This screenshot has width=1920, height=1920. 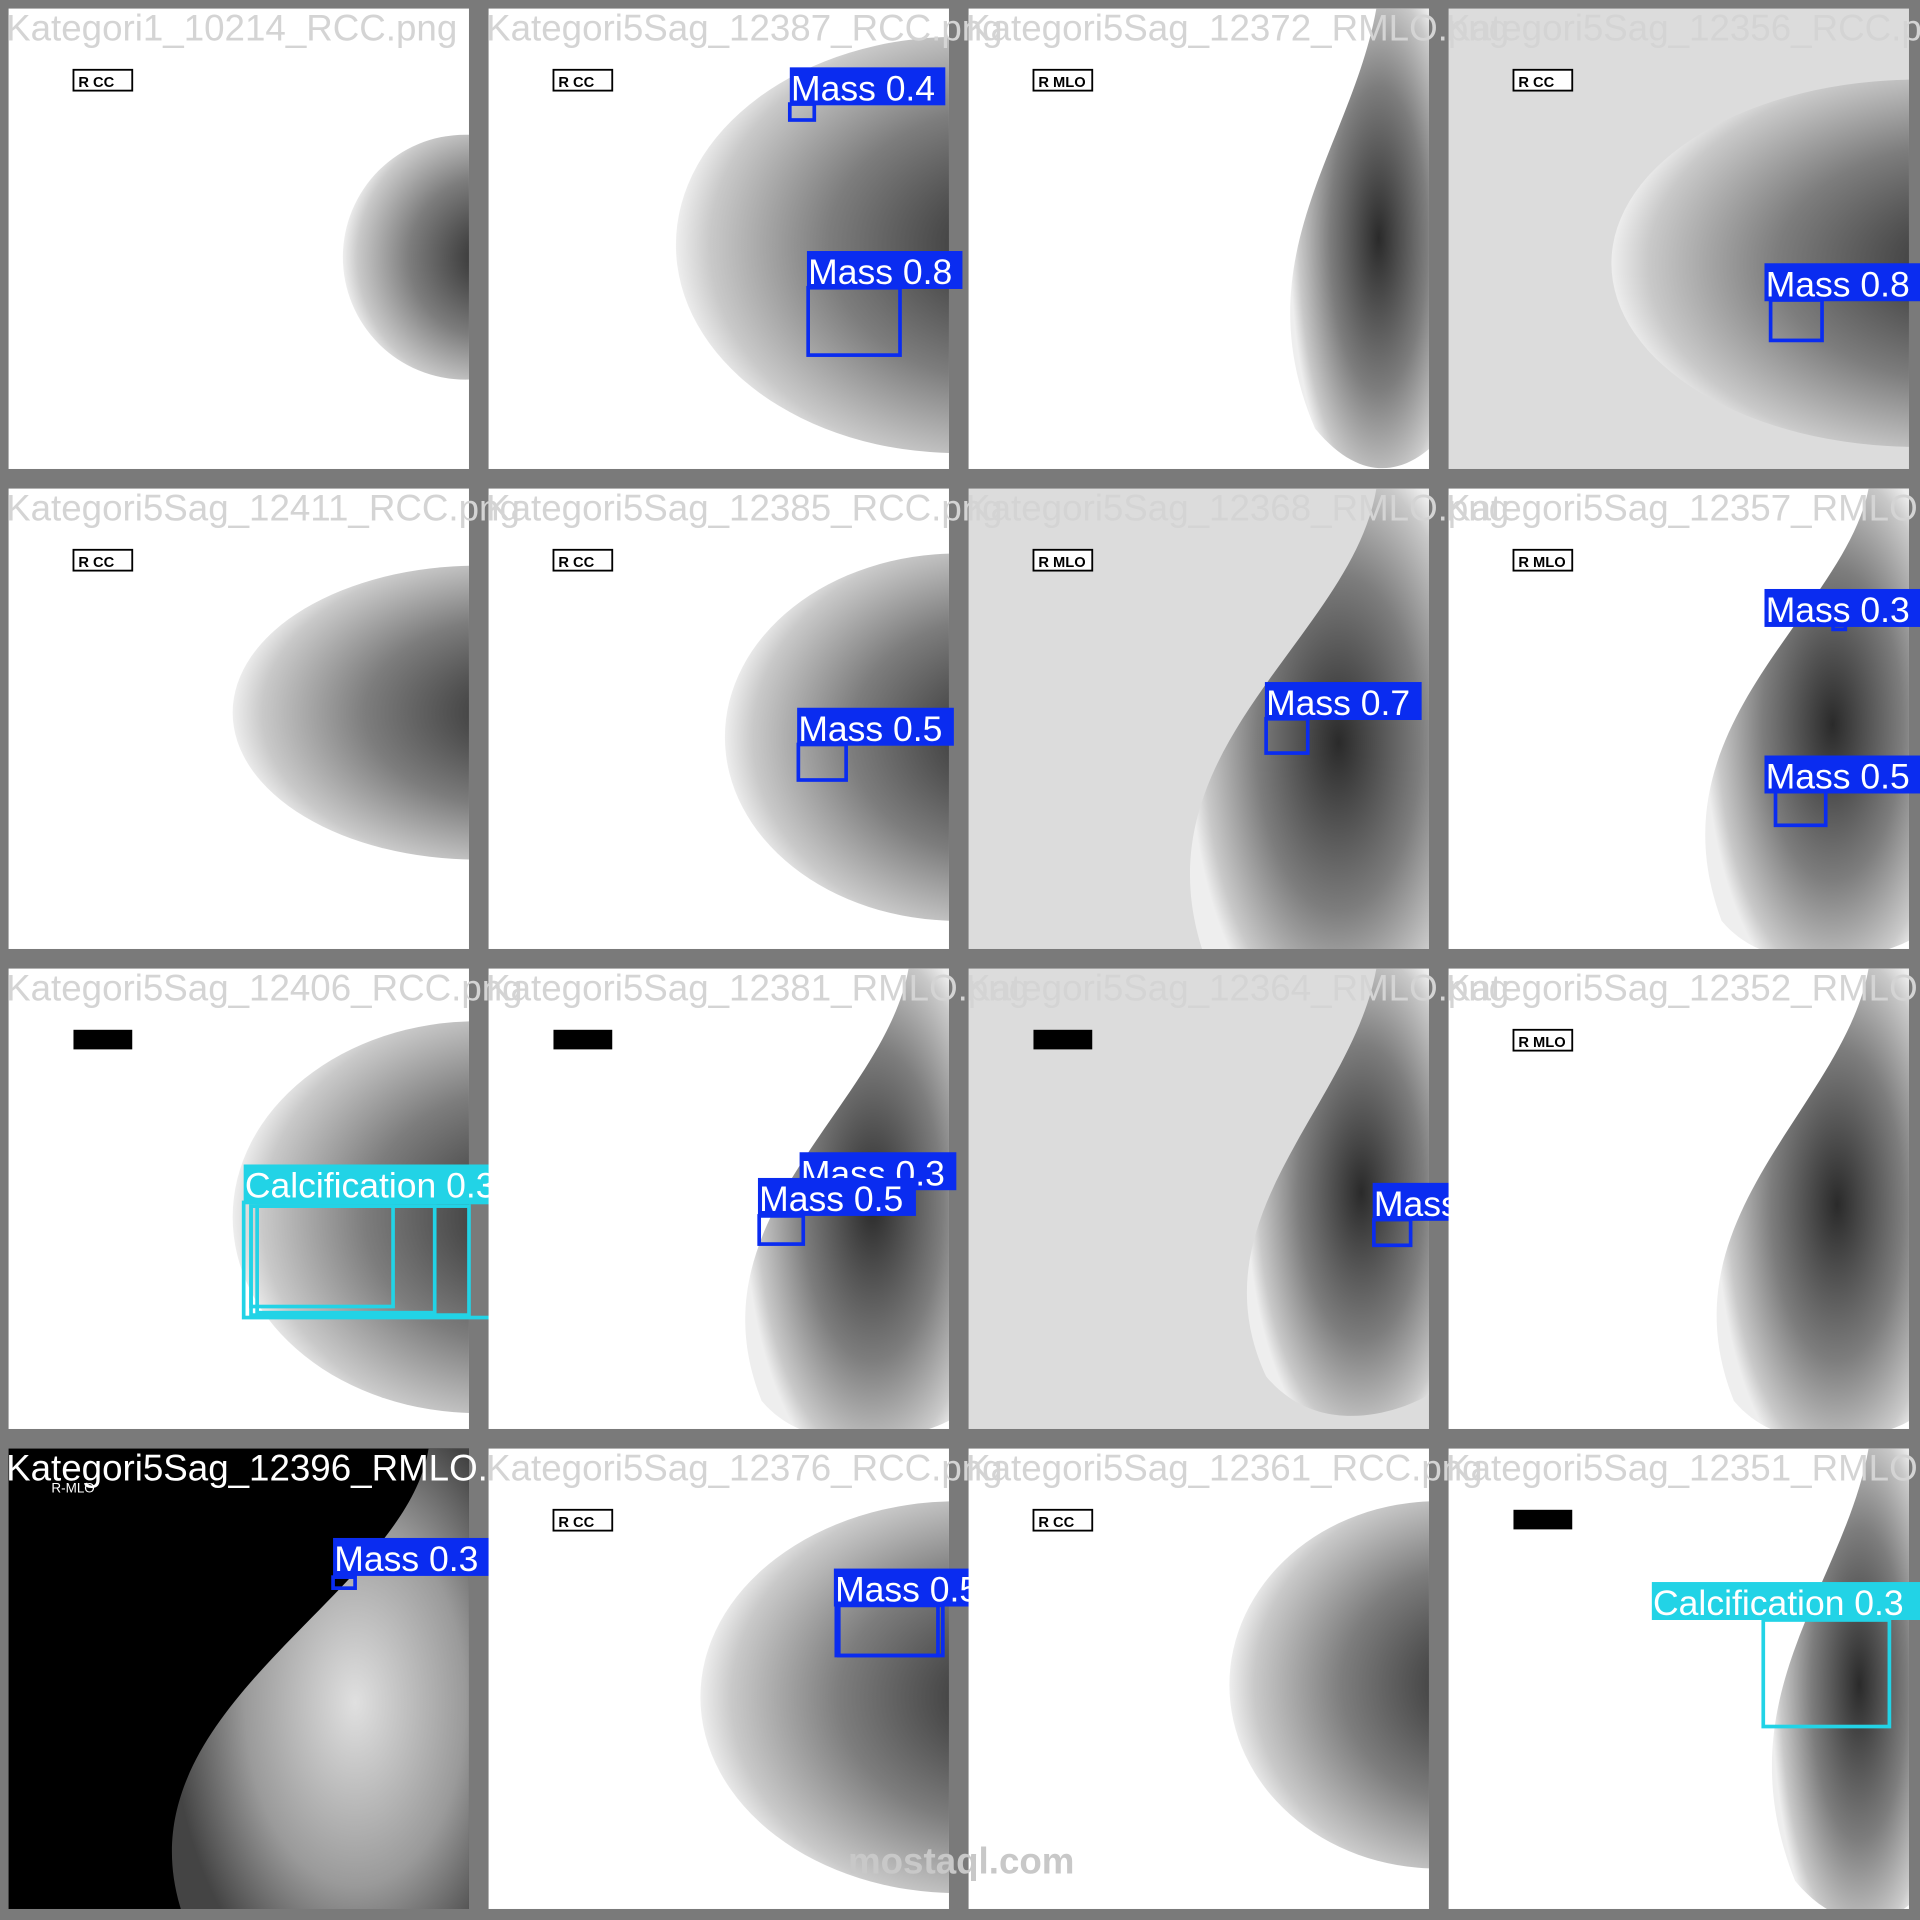 I want to click on image-filename: Kategori5Sag_12387_RCC.png, so click(x=744, y=27).